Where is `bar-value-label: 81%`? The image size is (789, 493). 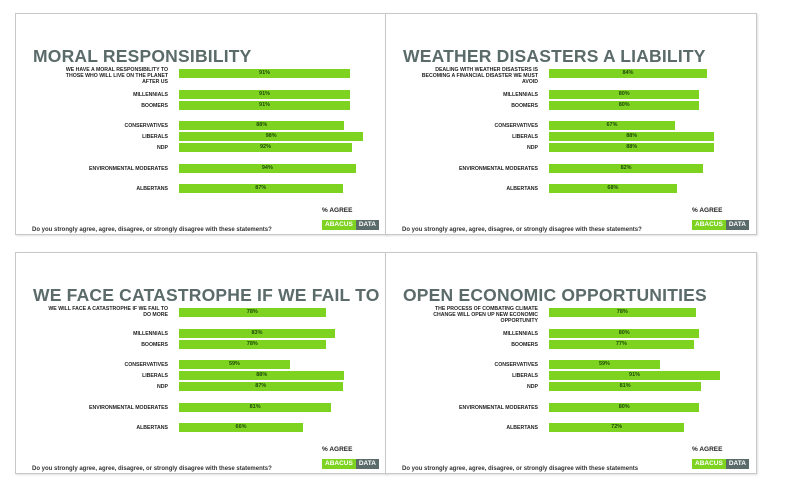 bar-value-label: 81% is located at coordinates (255, 407).